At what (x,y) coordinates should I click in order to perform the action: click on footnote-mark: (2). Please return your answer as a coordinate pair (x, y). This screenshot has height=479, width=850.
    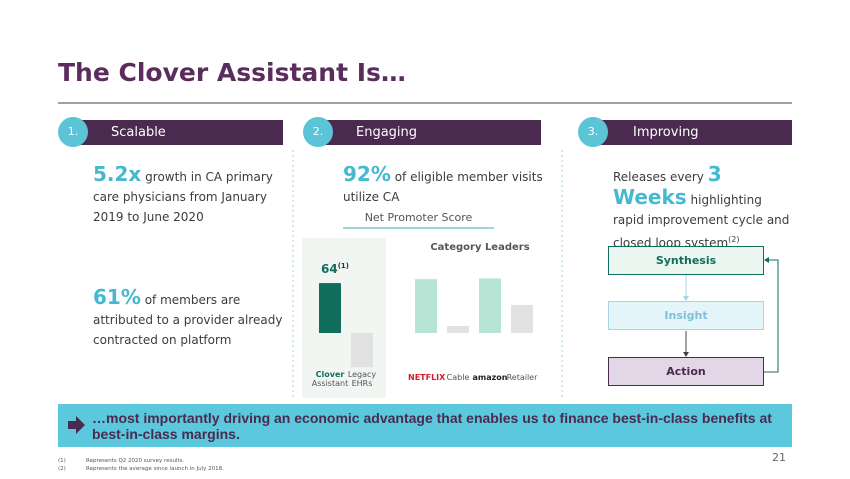
    Looking at the image, I should click on (62, 469).